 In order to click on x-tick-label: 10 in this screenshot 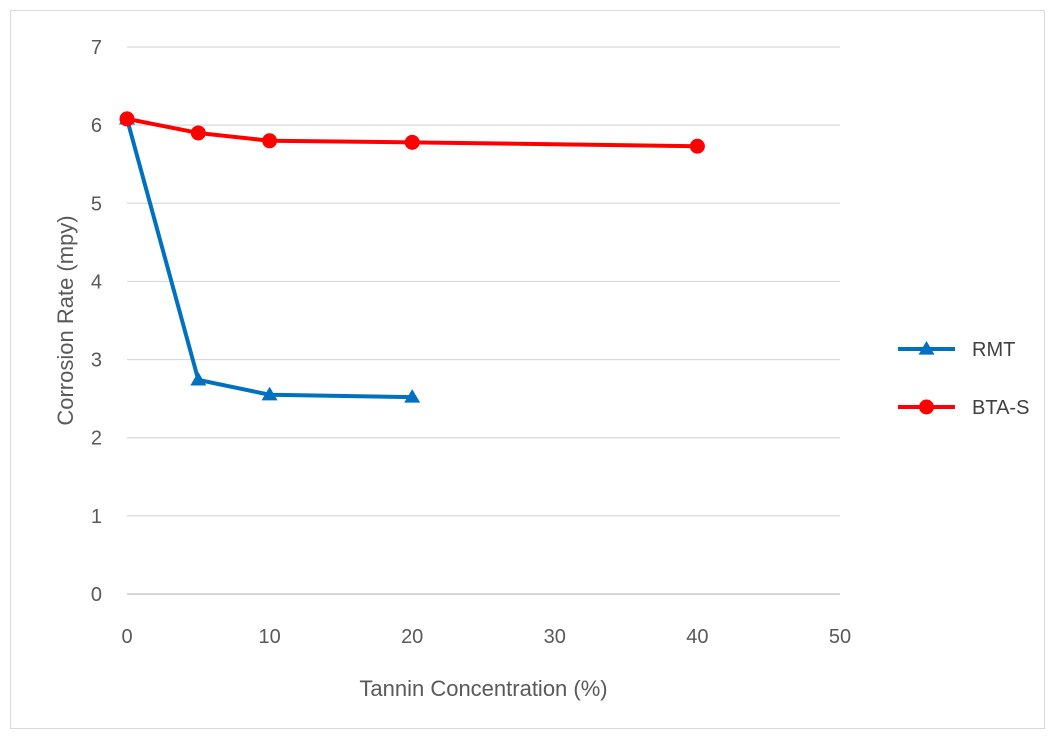, I will do `click(269, 637)`.